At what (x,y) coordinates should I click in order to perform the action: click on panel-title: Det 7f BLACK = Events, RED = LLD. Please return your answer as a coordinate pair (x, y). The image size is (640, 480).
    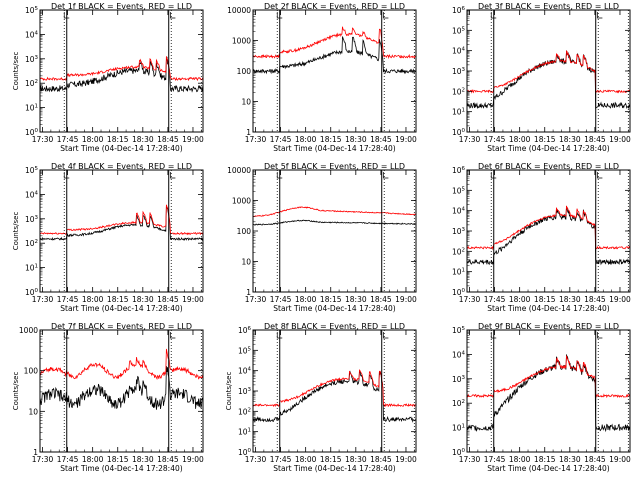
    Looking at the image, I should click on (121, 326).